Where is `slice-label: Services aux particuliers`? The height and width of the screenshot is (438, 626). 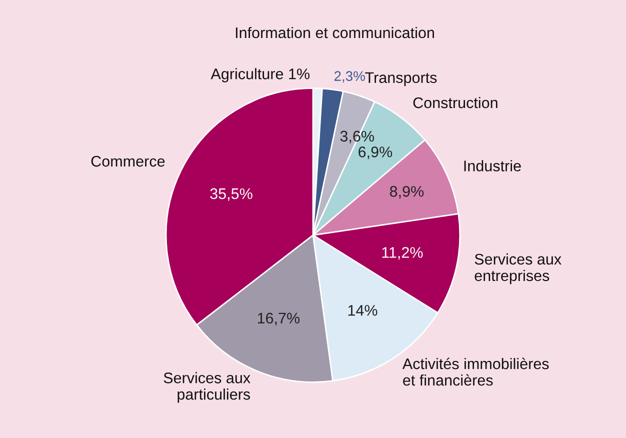
slice-label: Services aux particuliers is located at coordinates (207, 387).